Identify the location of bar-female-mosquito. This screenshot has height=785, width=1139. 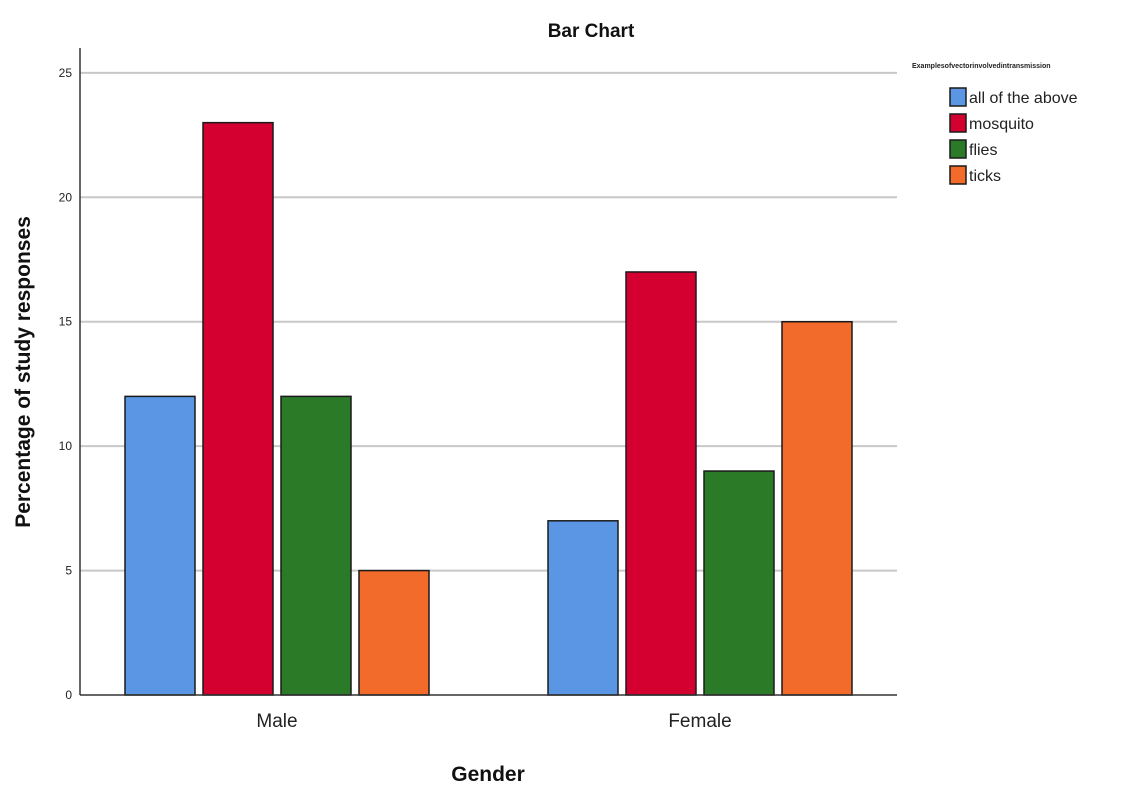
(661, 483).